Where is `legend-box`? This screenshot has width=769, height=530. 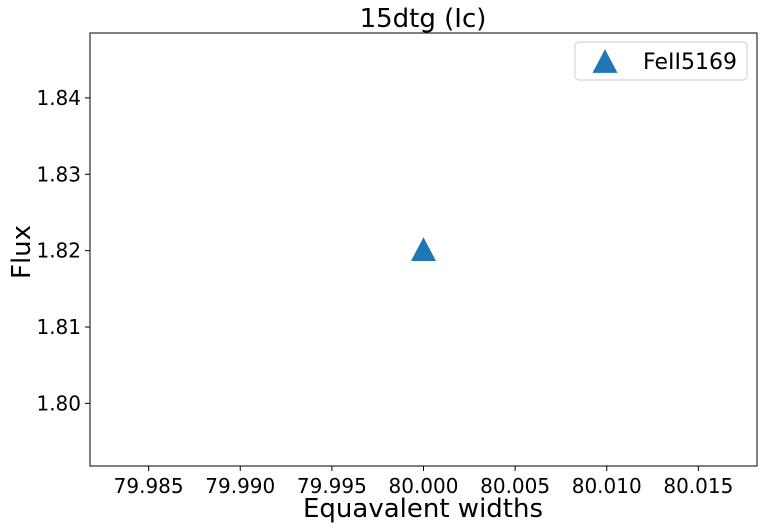 legend-box is located at coordinates (661, 61).